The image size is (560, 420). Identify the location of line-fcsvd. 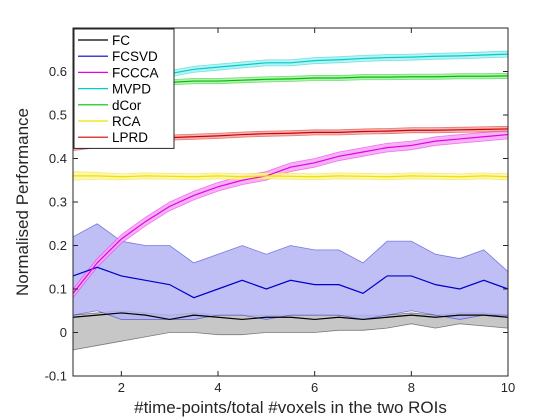
(290, 282).